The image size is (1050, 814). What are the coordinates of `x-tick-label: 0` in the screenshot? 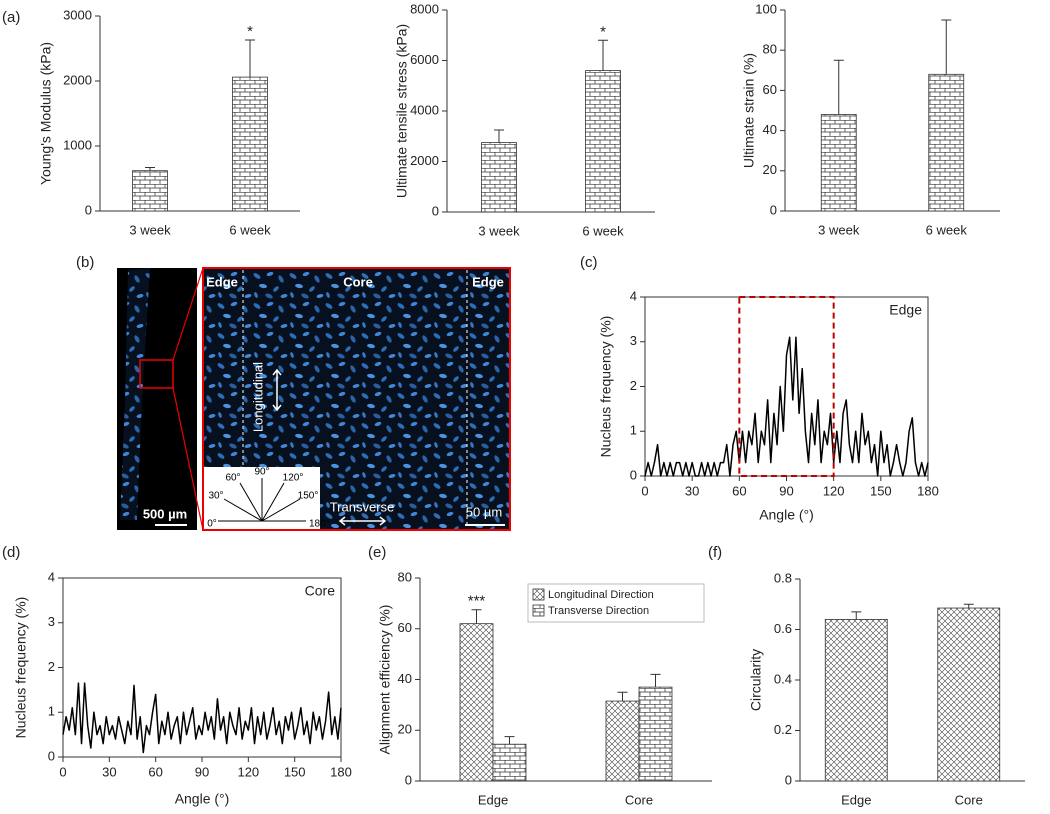 It's located at (62, 771).